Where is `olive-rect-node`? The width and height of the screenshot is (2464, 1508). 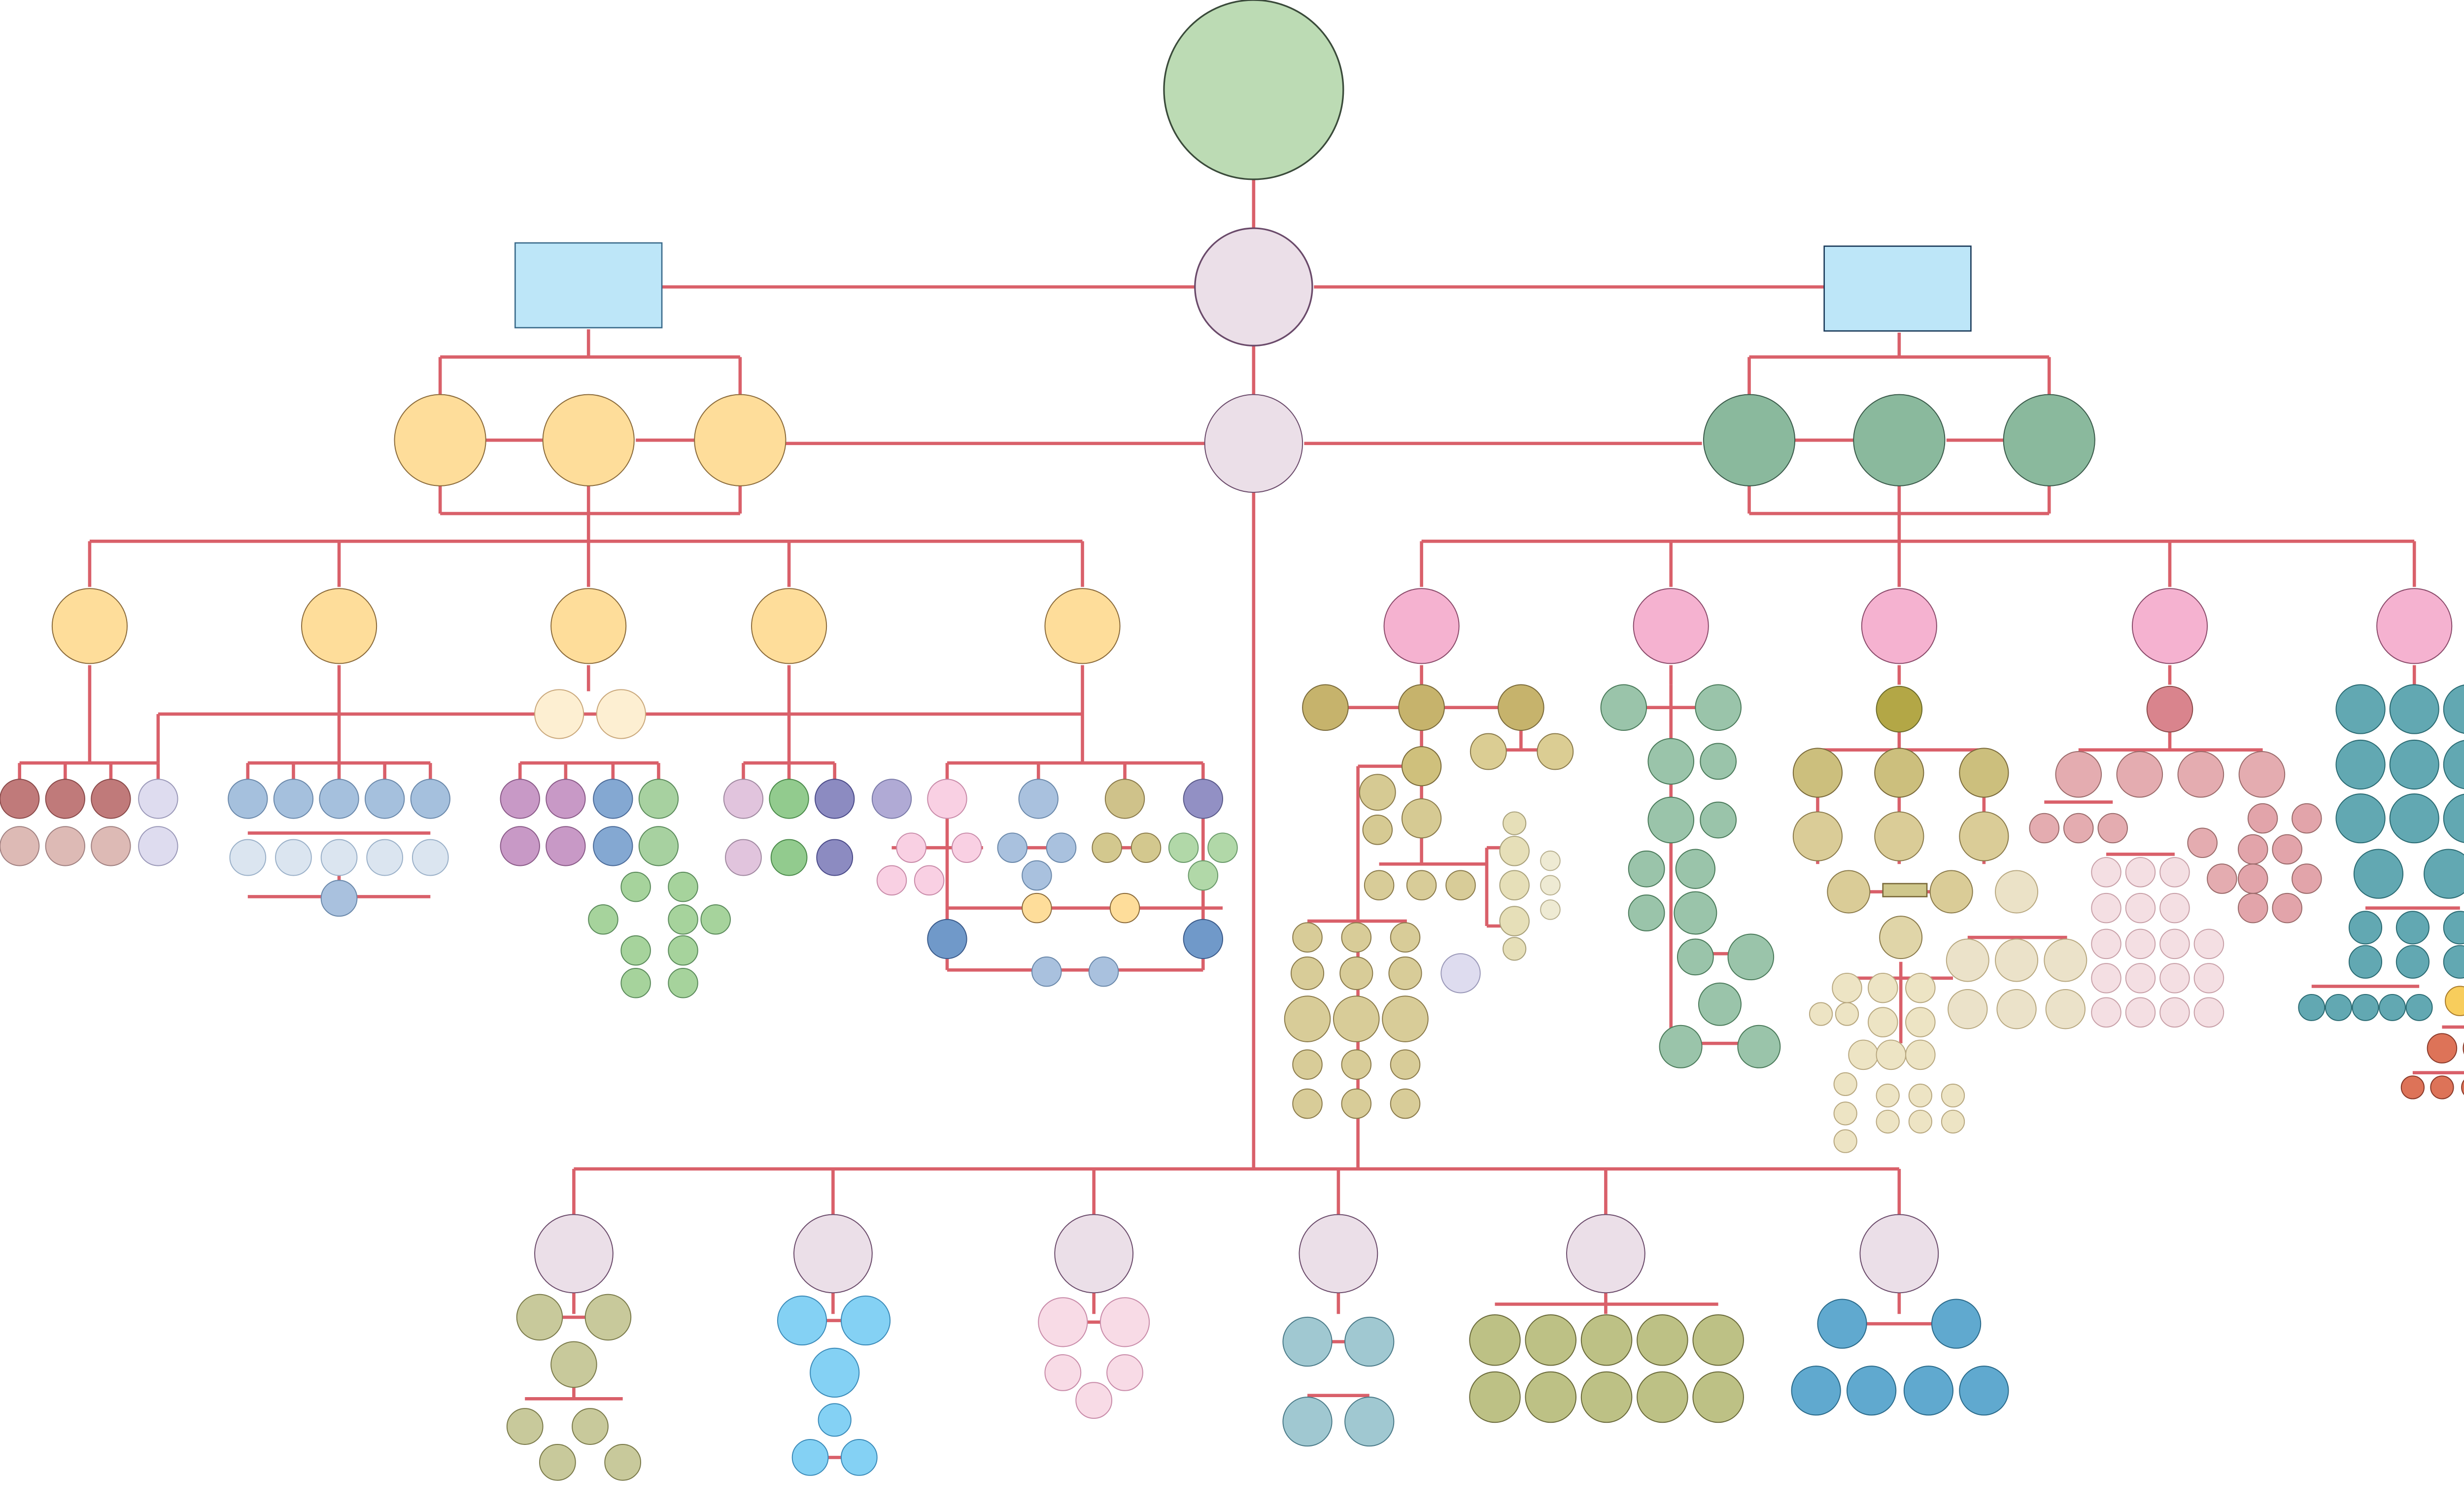 olive-rect-node is located at coordinates (1905, 890).